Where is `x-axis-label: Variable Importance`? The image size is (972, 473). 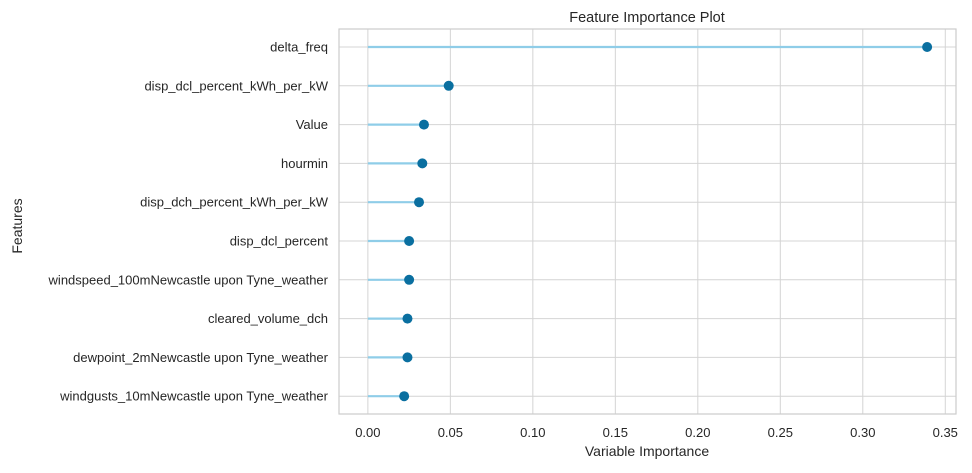
x-axis-label: Variable Importance is located at coordinates (647, 451).